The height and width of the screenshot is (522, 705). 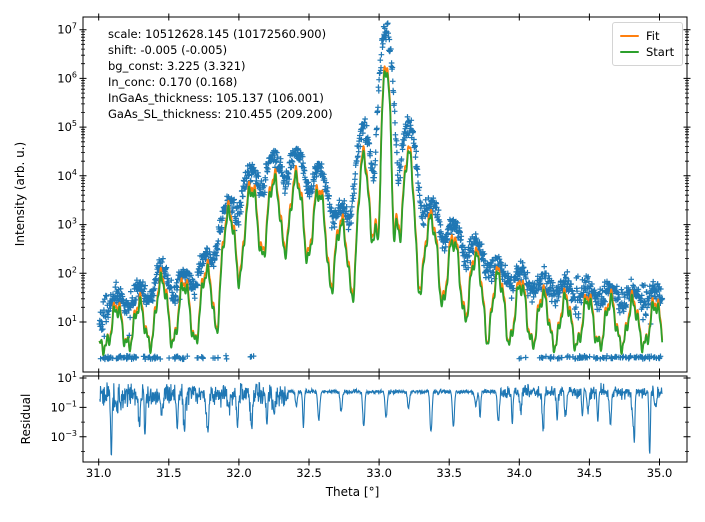 What do you see at coordinates (67, 224) in the screenshot?
I see `svg-text: 10³` at bounding box center [67, 224].